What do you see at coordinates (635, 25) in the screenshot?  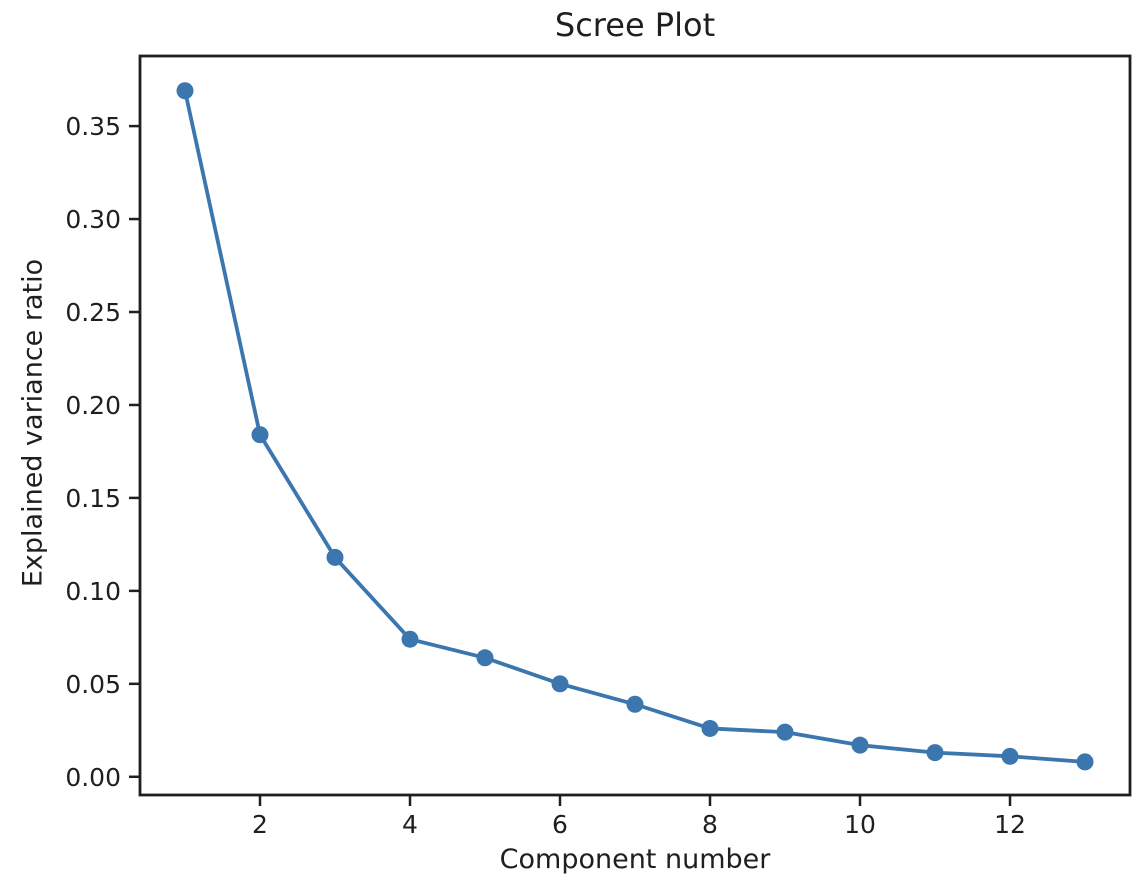 I see `chart-title: Scree Plot` at bounding box center [635, 25].